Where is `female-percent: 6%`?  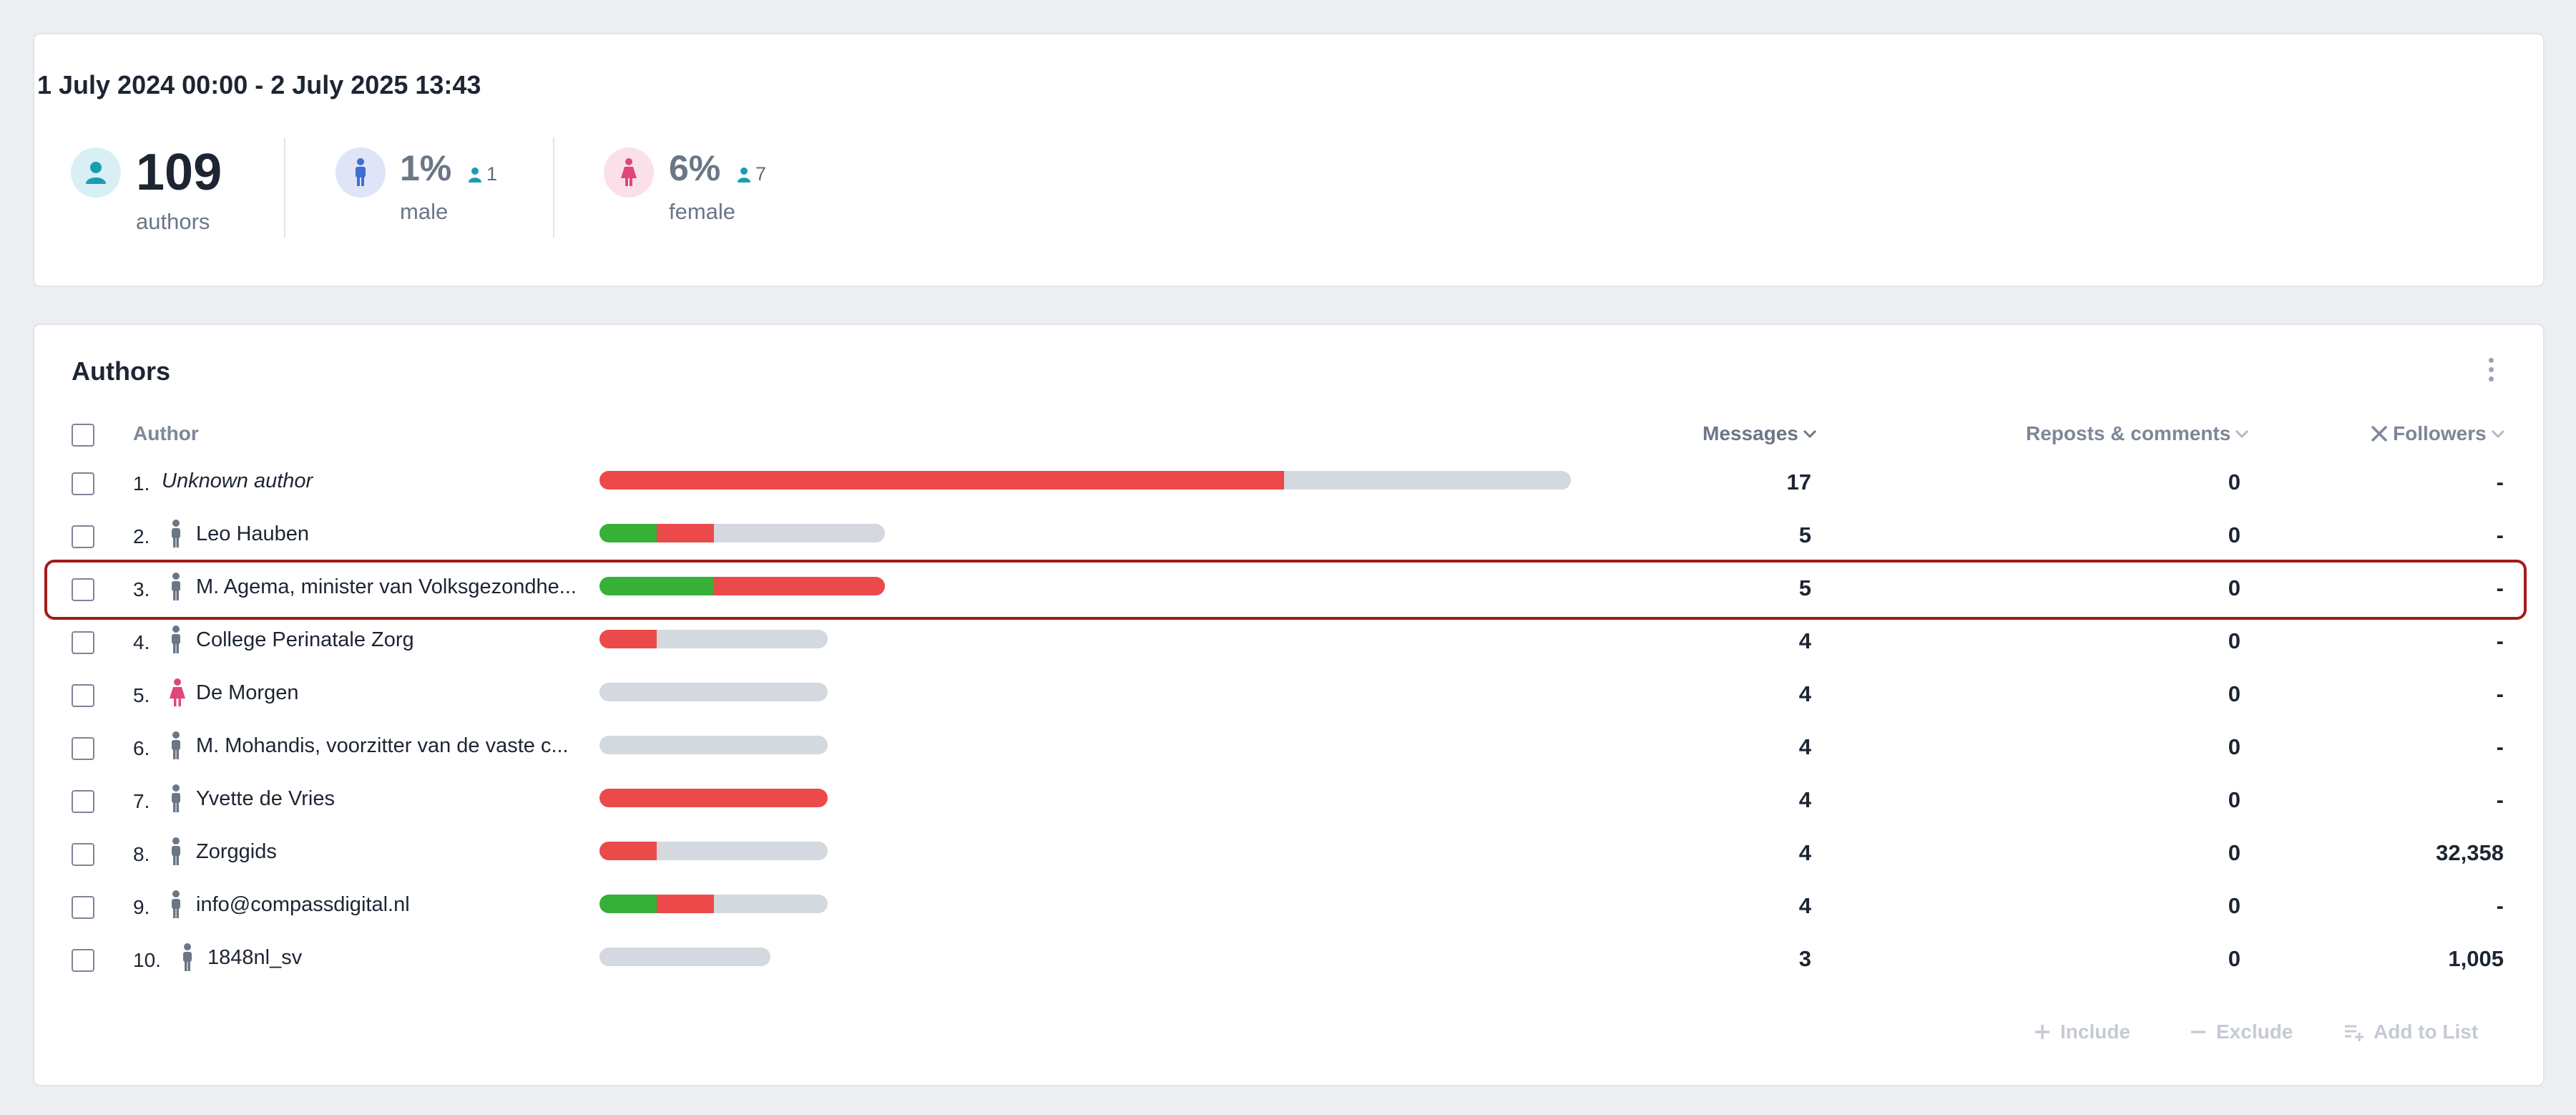
female-percent: 6% is located at coordinates (695, 168).